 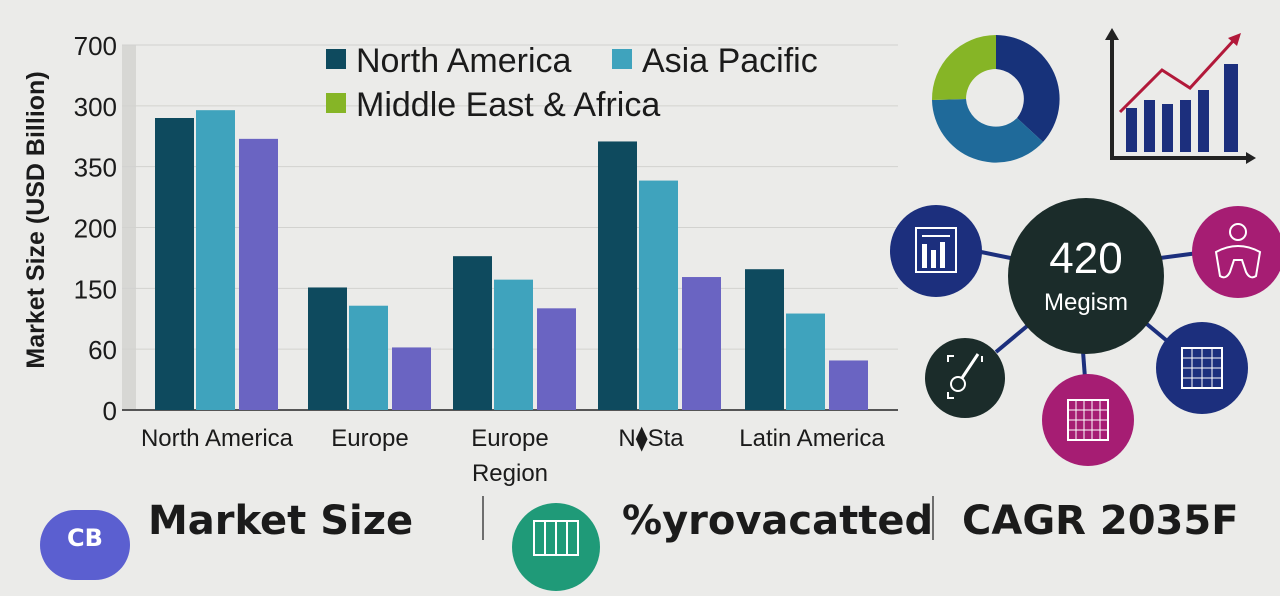 What do you see at coordinates (508, 105) in the screenshot?
I see `legend-label: Middle East & Africa` at bounding box center [508, 105].